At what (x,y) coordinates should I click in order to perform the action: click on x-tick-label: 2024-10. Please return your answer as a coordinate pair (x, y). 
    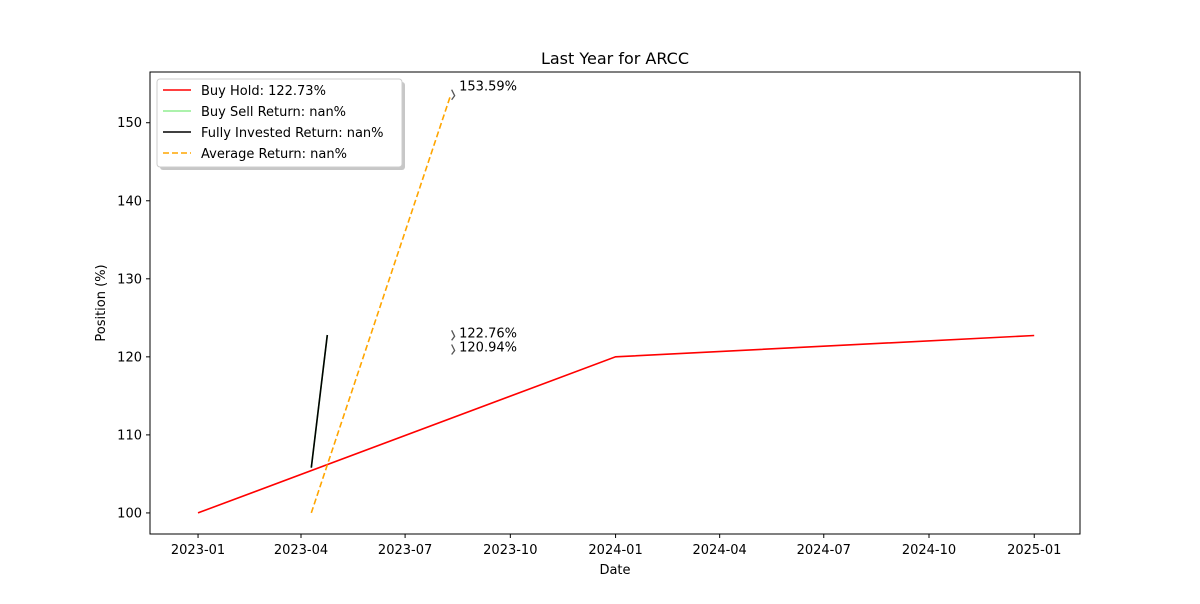
    Looking at the image, I should click on (929, 550).